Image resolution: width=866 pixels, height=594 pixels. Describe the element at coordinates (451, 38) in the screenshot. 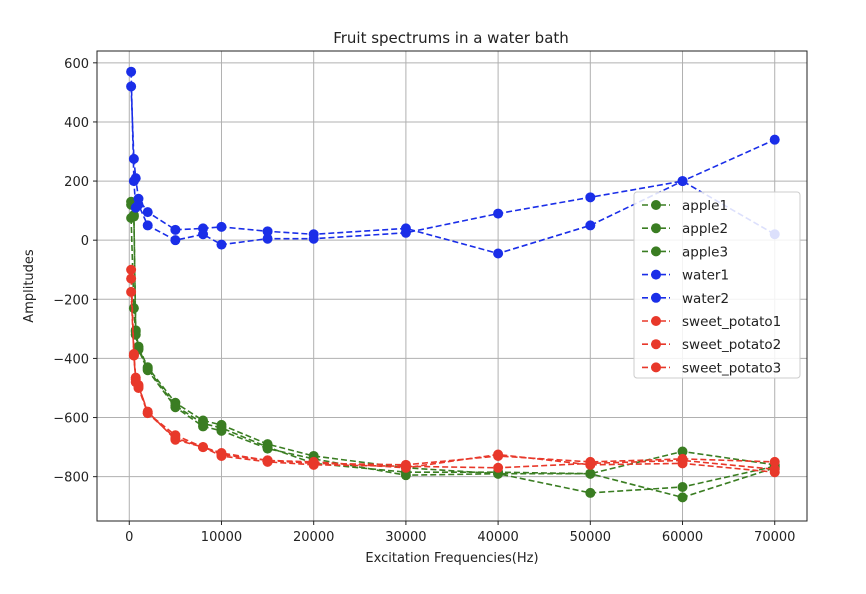

I see `chart-title: Fruit spectrums in a water bath` at that location.